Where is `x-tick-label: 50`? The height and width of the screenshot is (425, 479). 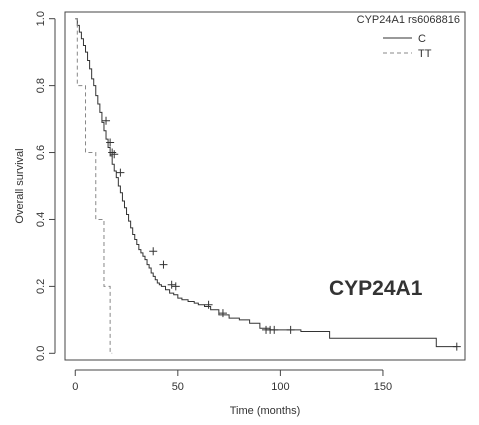
x-tick-label: 50 is located at coordinates (178, 387).